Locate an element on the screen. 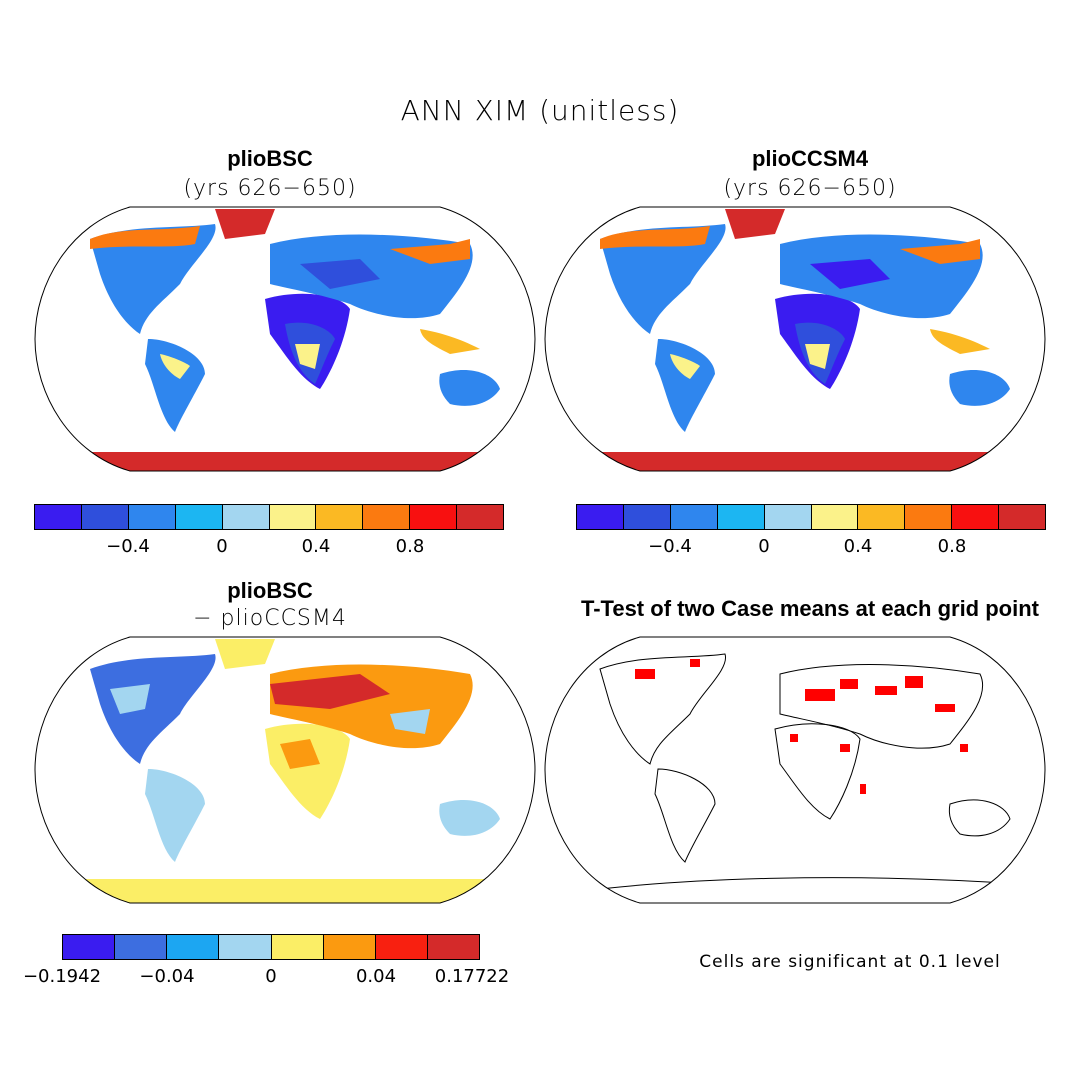 The image size is (1080, 1080). cb2-tick-3: 0.4 is located at coordinates (858, 546).